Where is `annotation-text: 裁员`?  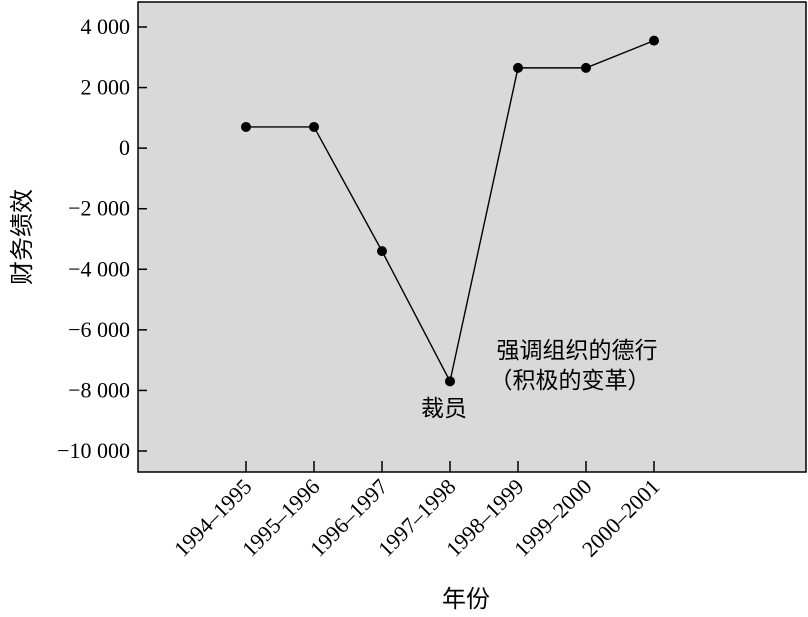 annotation-text: 裁员 is located at coordinates (444, 409).